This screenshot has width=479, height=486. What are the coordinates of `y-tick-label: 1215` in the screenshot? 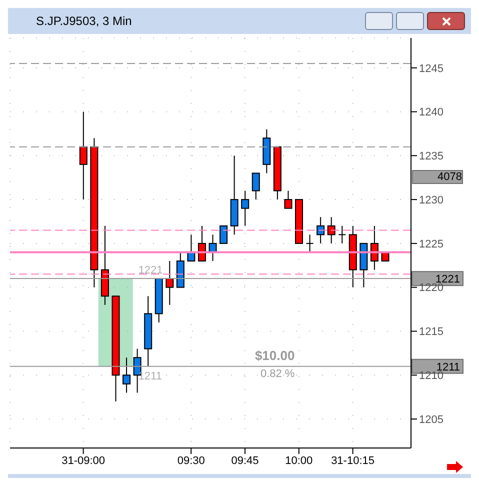 It's located at (431, 332).